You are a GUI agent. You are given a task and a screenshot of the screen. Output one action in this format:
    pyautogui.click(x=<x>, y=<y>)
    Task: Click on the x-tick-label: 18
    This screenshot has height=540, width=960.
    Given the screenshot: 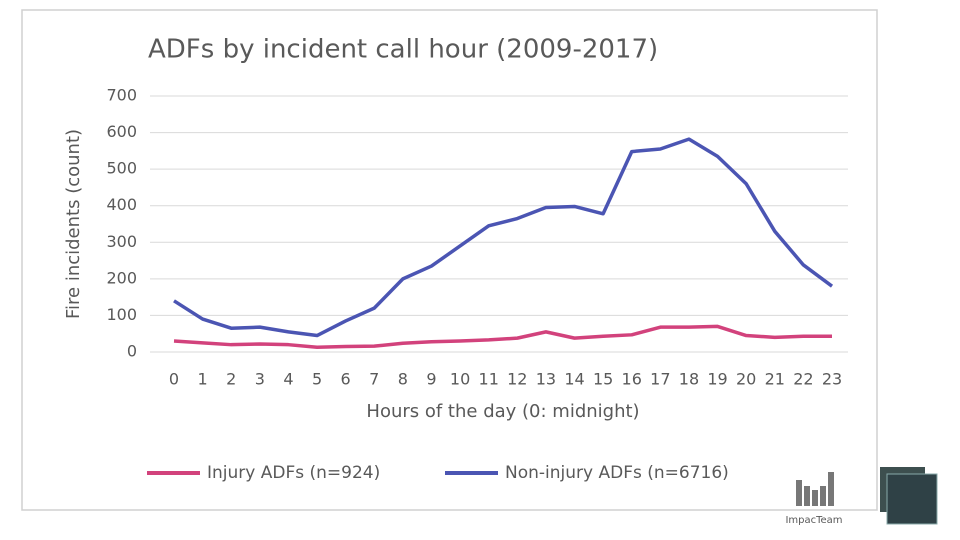 What is the action you would take?
    pyautogui.click(x=689, y=379)
    